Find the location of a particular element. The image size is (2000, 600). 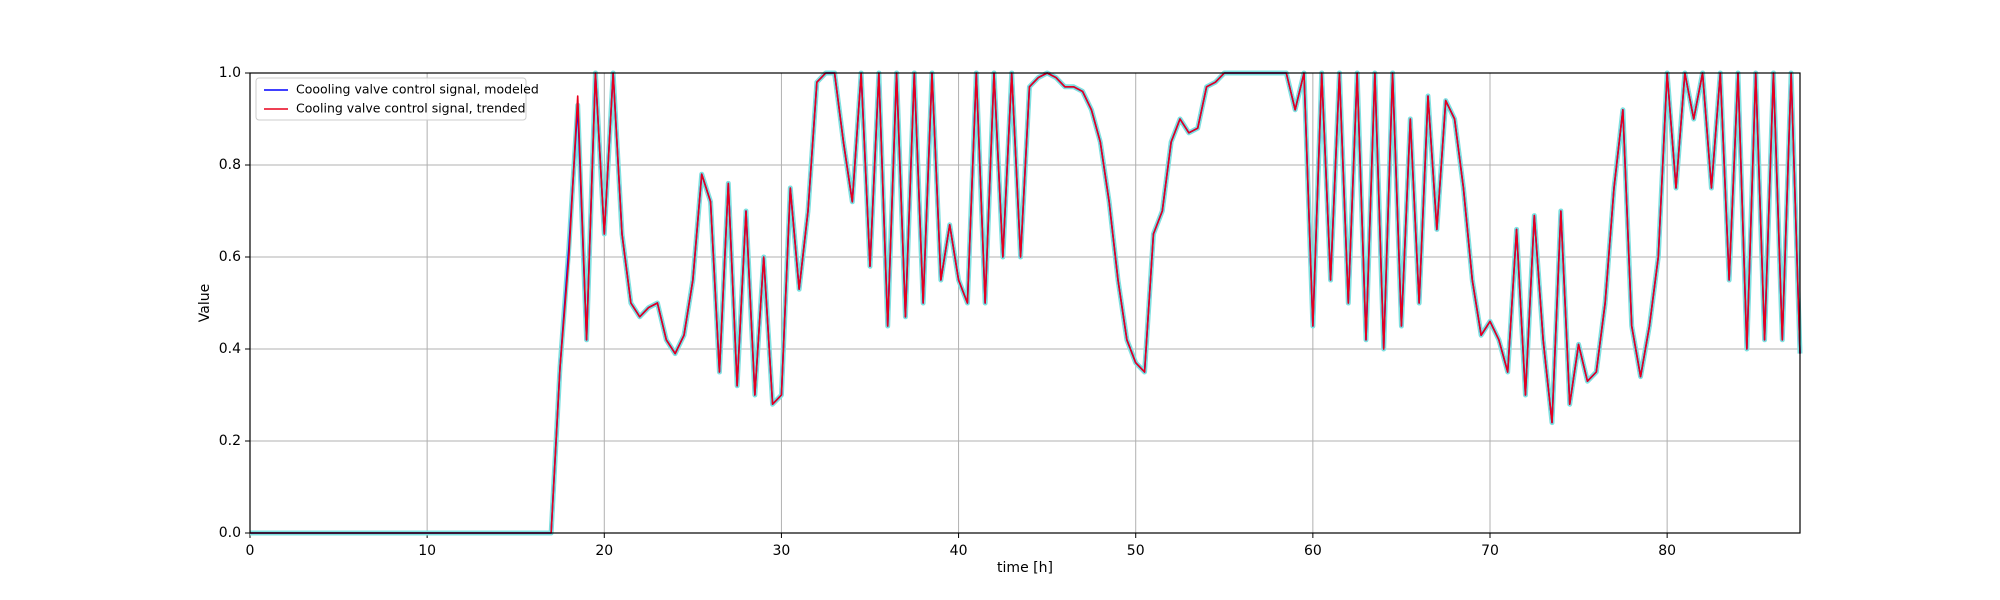

x-axis-label: time [h] is located at coordinates (1025, 568).